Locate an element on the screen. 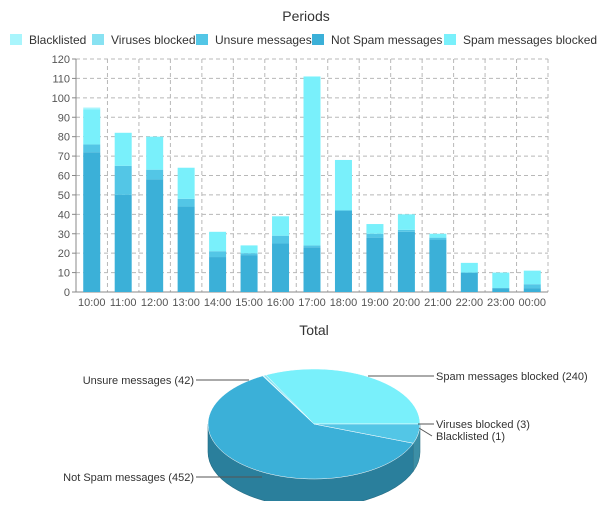  x-tick-label: 12:00 is located at coordinates (155, 303).